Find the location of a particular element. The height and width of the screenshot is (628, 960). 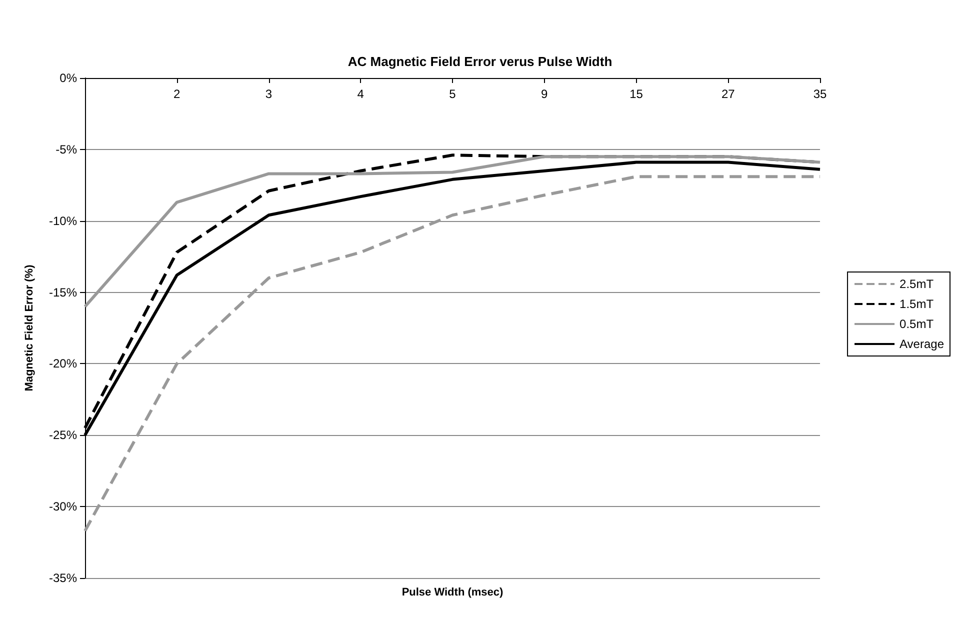

x-tick-label: 2 is located at coordinates (177, 94).